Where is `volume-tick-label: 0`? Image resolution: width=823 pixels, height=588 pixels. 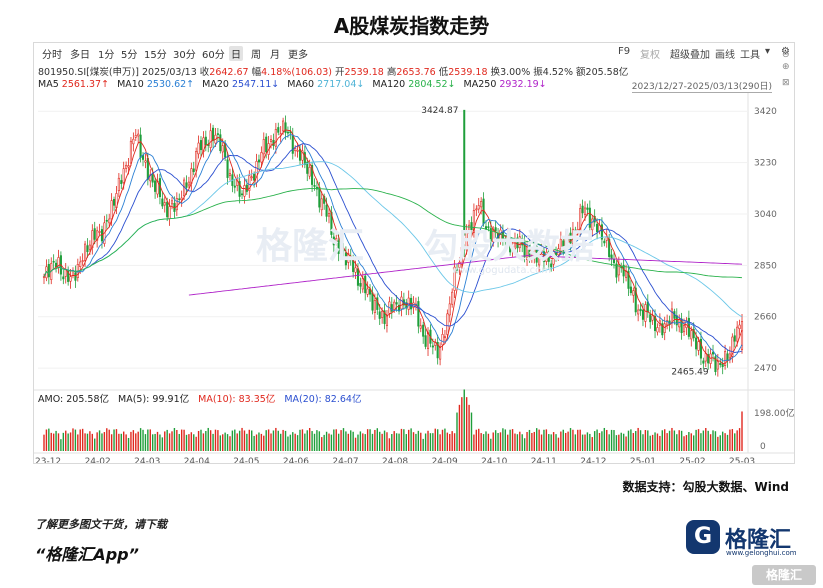
volume-tick-label: 0 is located at coordinates (763, 447).